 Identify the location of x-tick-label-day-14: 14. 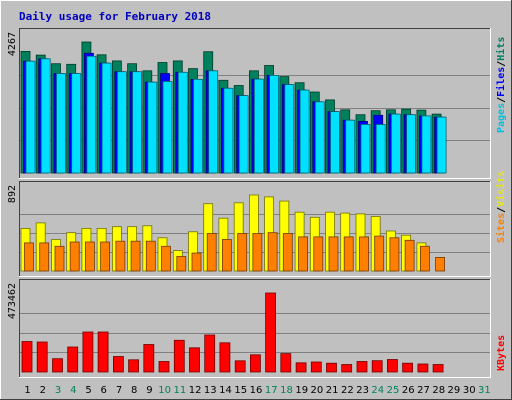
(225, 390).